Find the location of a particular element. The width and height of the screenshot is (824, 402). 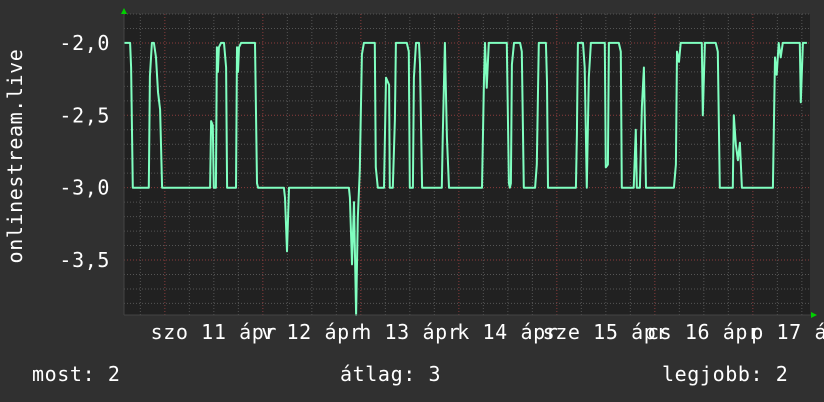

y-tick-label: -3,5 is located at coordinates (84, 260).